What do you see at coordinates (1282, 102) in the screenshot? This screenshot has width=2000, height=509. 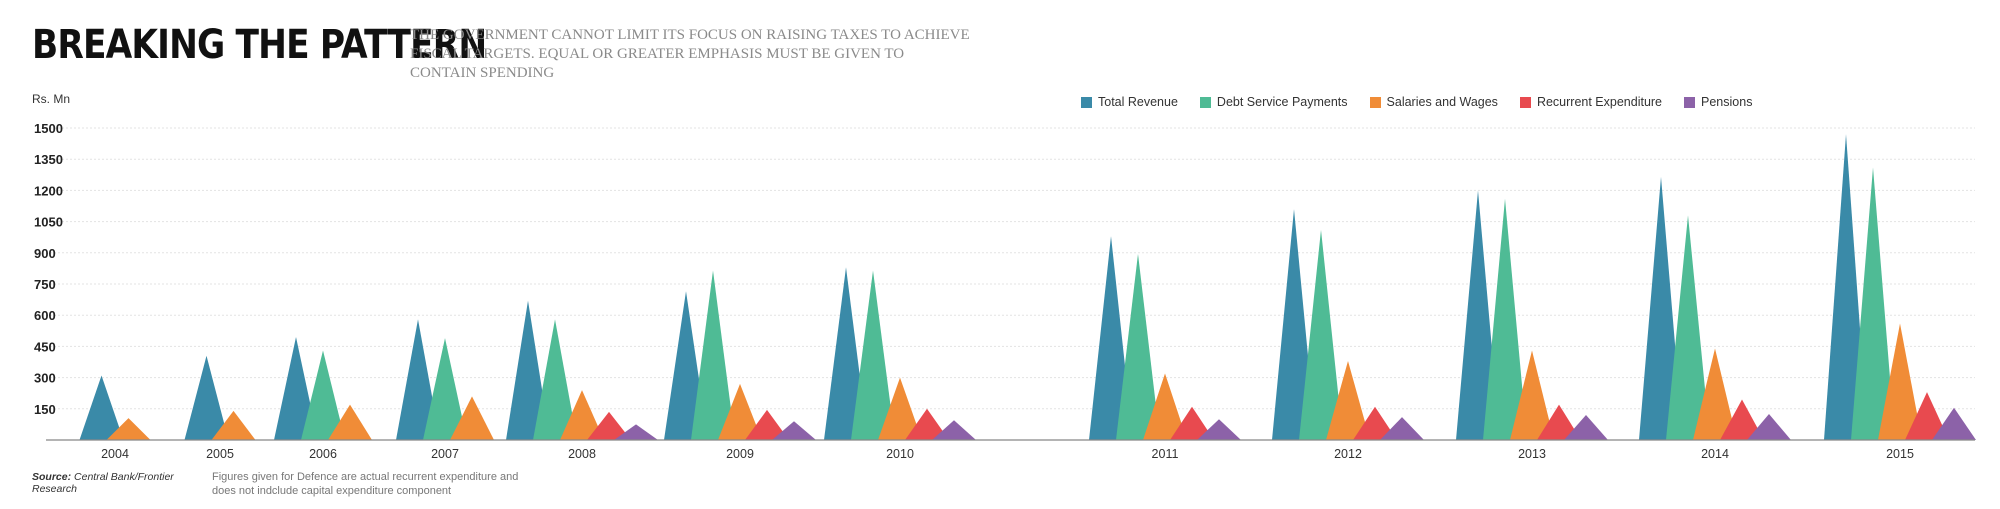 I see `legend-label: Debt Service Payments` at bounding box center [1282, 102].